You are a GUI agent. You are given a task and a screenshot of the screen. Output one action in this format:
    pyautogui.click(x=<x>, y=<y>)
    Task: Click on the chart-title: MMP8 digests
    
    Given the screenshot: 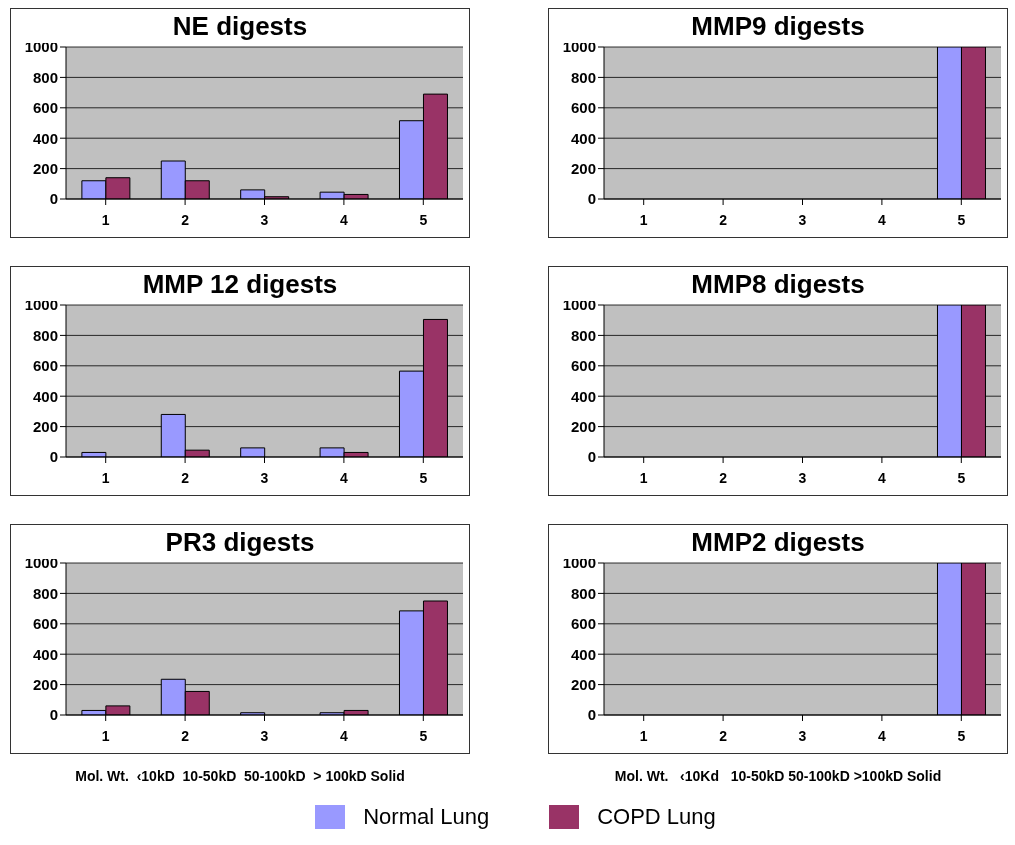 What is the action you would take?
    pyautogui.click(x=778, y=284)
    